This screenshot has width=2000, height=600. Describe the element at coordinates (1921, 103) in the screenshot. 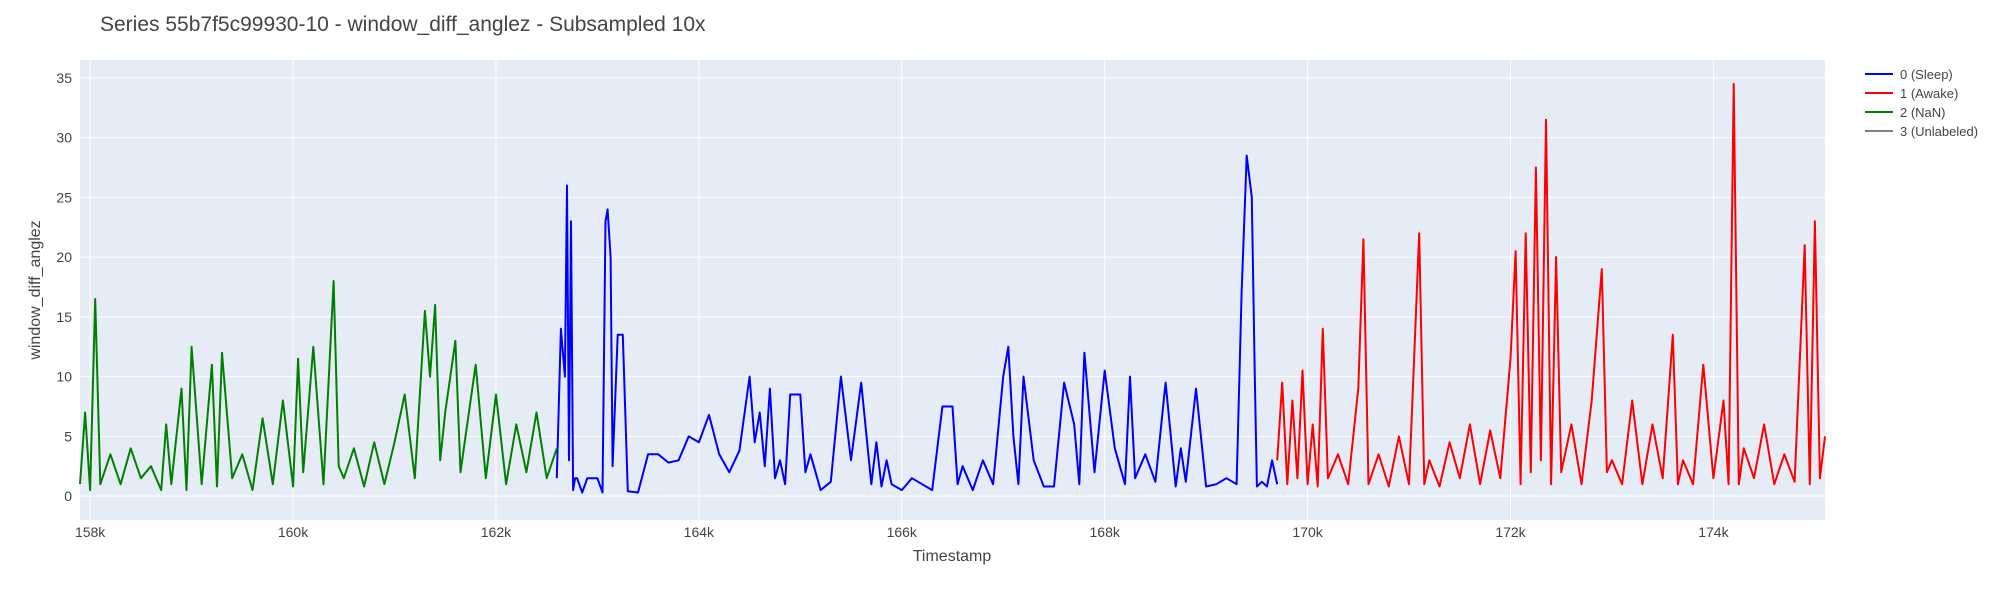

I see `legend: 0 (Sleep) 1 (Awake) 2 (NaN) 3 (Unlabeled)` at that location.